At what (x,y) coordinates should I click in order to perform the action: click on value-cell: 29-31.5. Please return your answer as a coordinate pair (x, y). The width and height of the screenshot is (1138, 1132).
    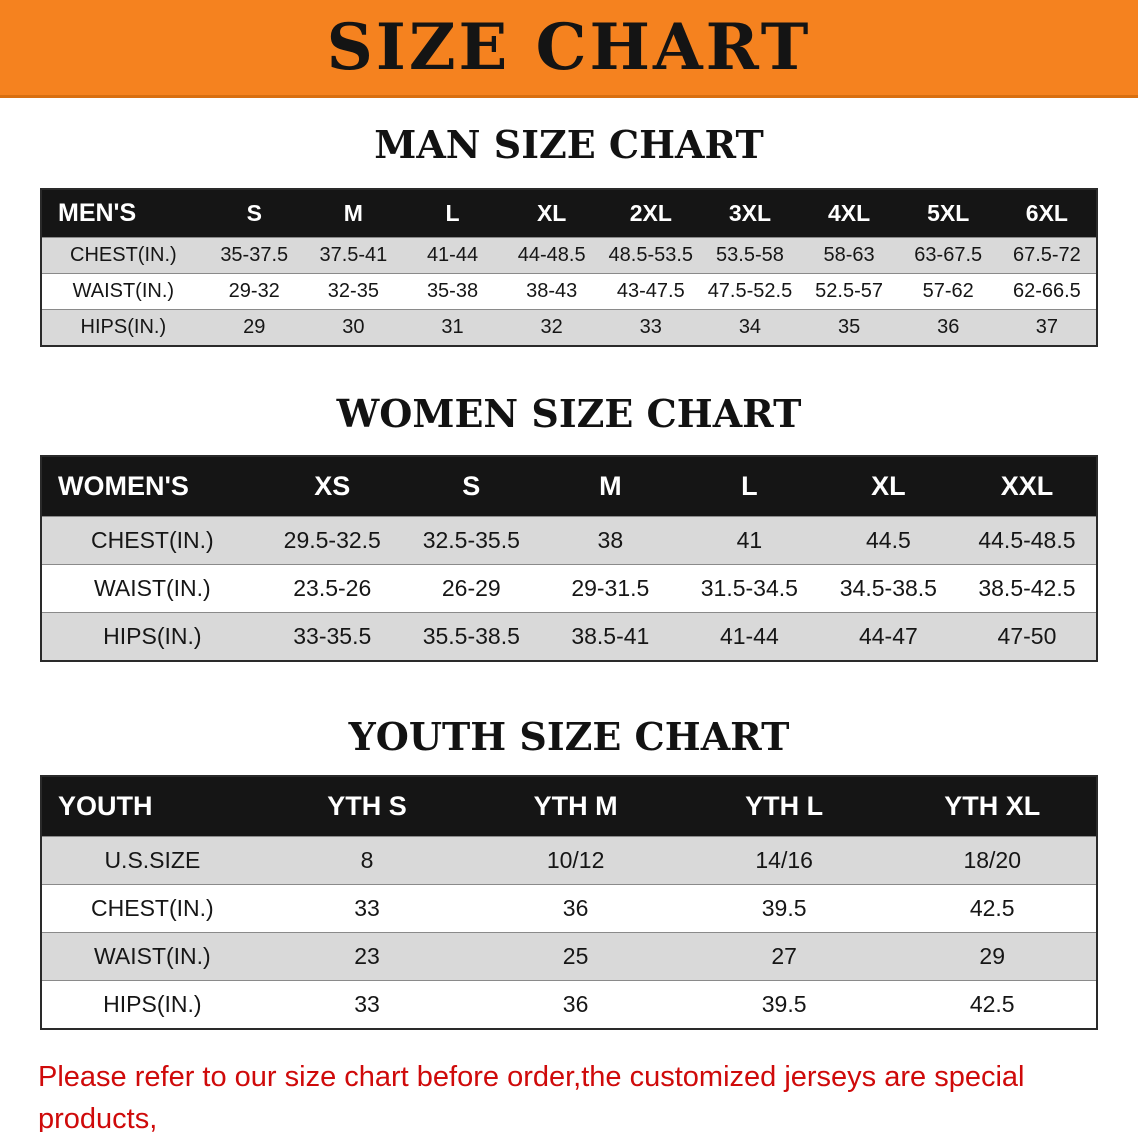
    Looking at the image, I should click on (610, 588).